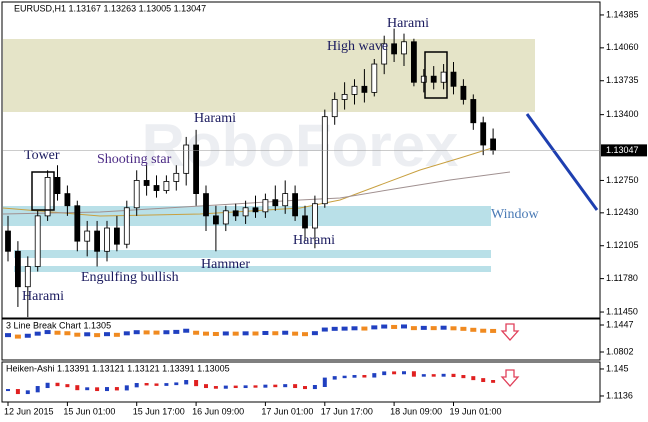  Describe the element at coordinates (43, 191) in the screenshot. I see `pattern-box` at that location.